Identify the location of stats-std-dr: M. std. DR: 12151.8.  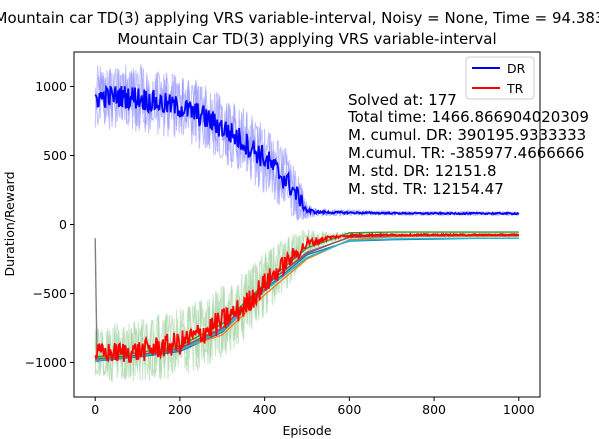
(422, 171).